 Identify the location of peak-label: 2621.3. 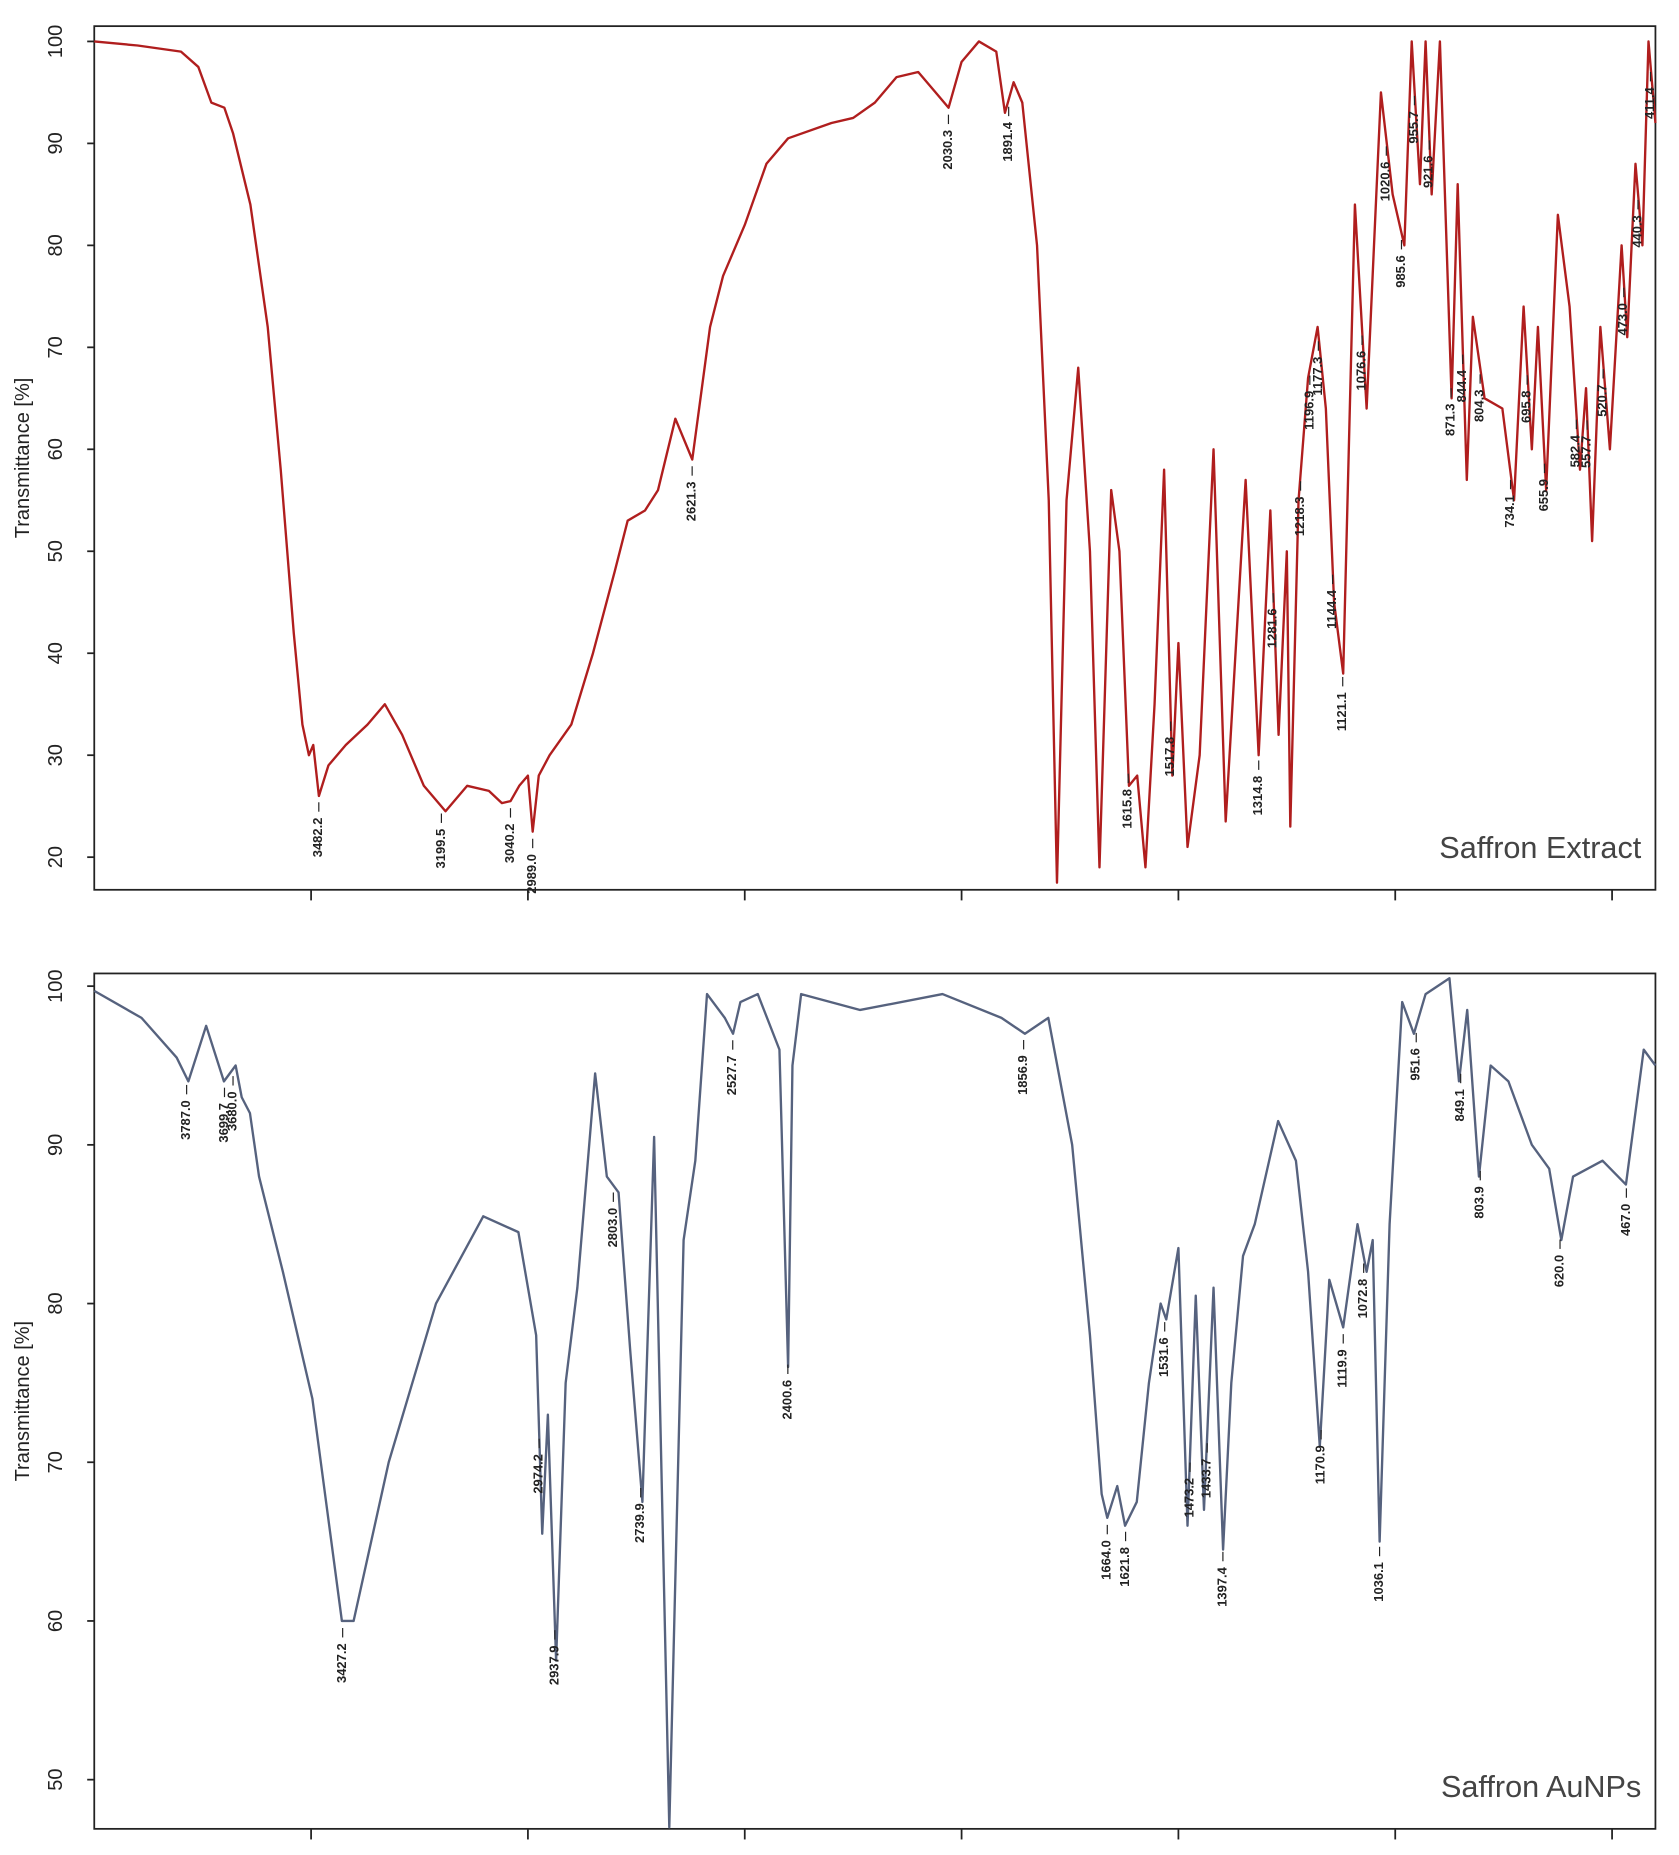
(691, 502).